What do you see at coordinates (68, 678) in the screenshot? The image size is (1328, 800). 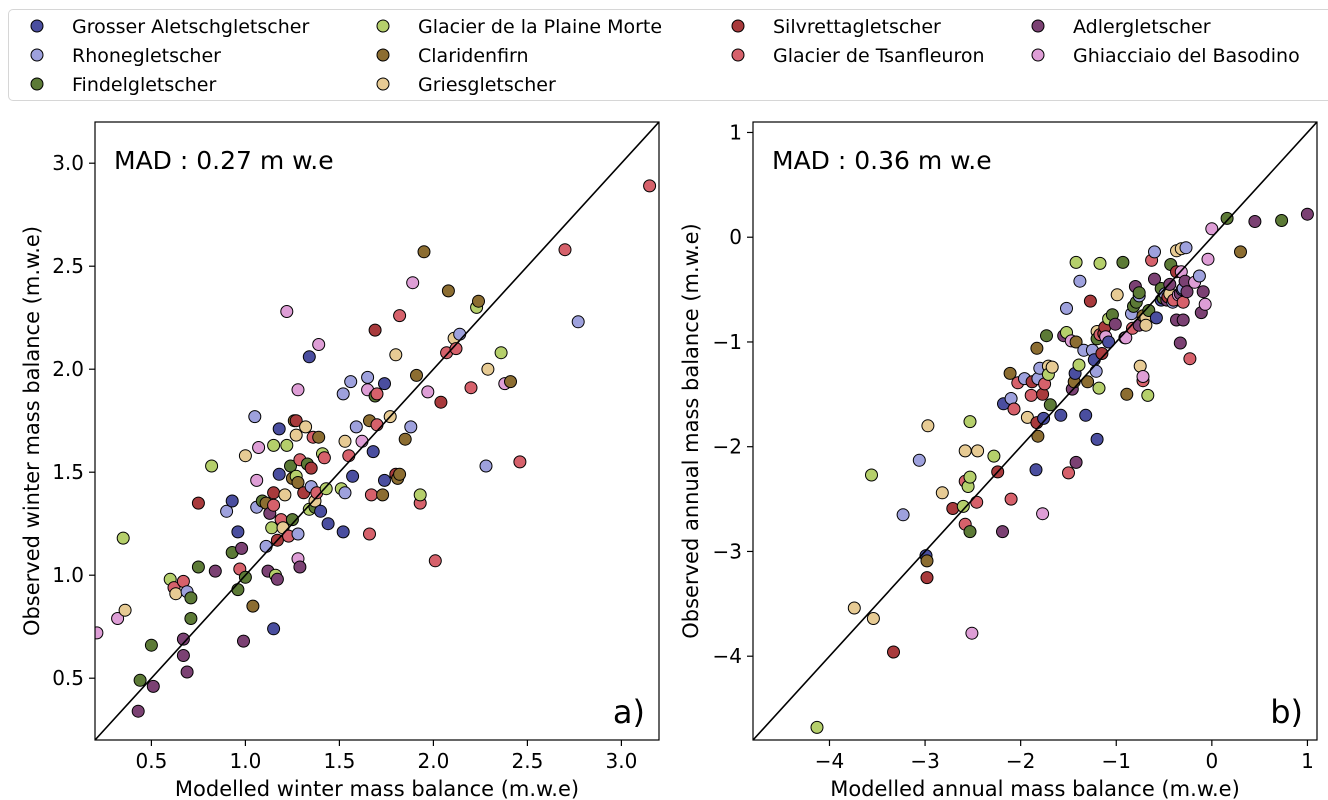 I see `y-tick-label: 0.5` at bounding box center [68, 678].